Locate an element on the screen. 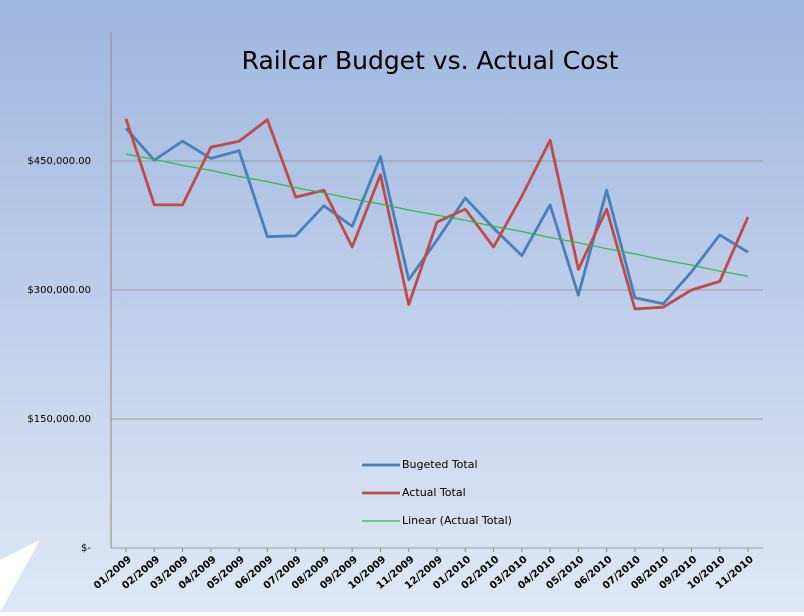 Image resolution: width=804 pixels, height=616 pixels. legend-label: Actual Total is located at coordinates (434, 492).